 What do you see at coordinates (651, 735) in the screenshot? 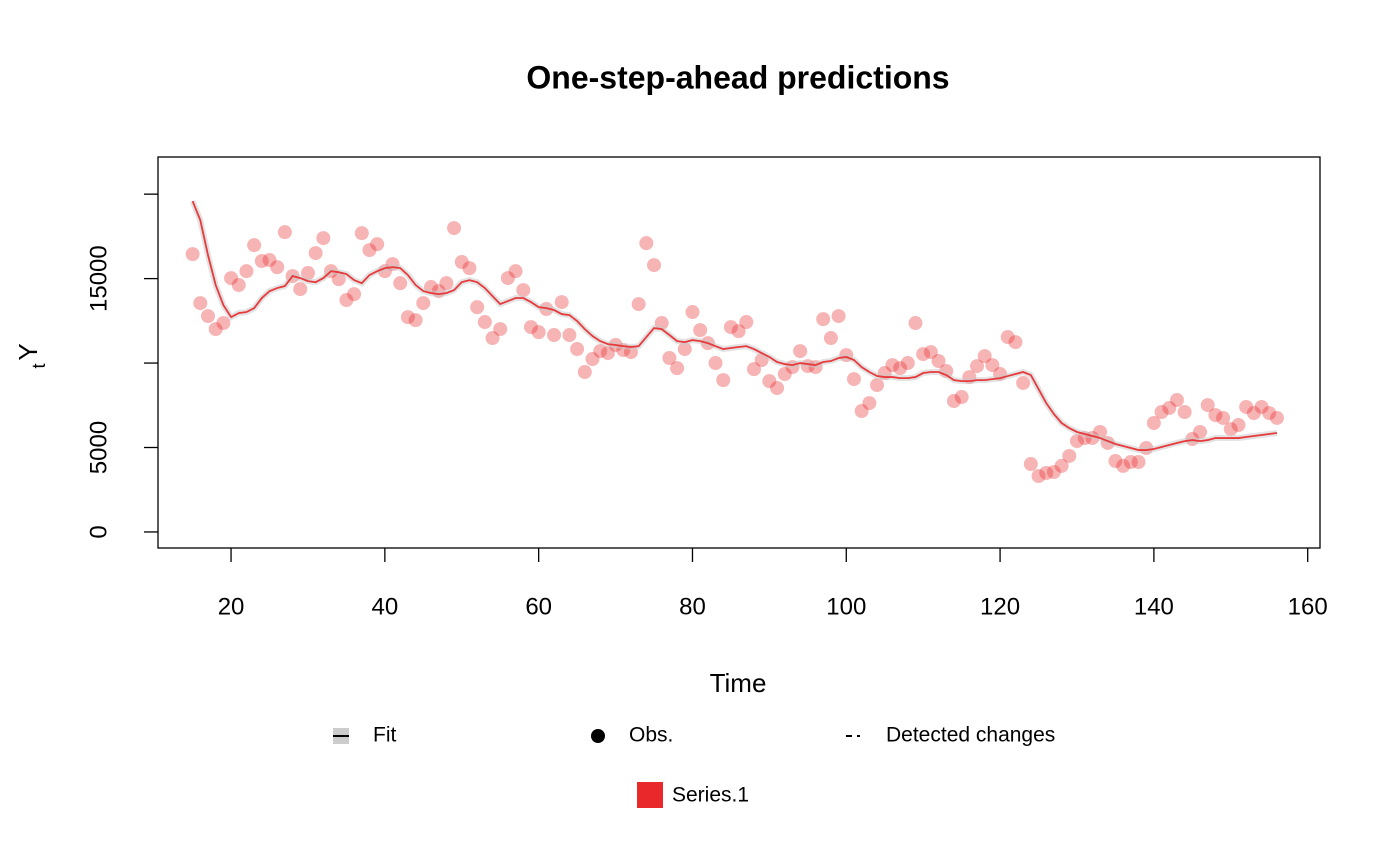
I see `legend-label: Obs.` at bounding box center [651, 735].